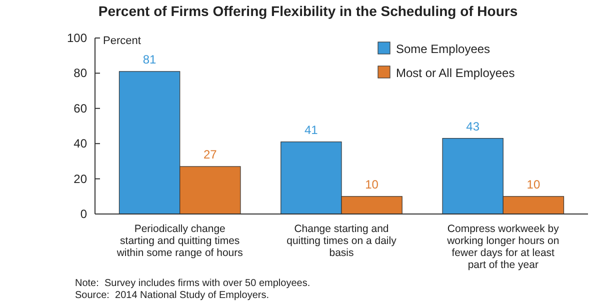 This screenshot has width=596, height=304. I want to click on legend-label: Most or All Employees, so click(455, 73).